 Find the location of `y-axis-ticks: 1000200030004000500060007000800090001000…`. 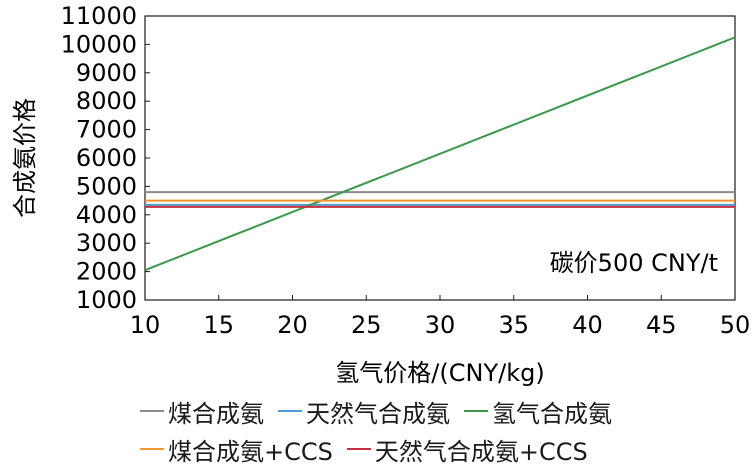

y-axis-ticks: 1000200030004000500060007000800090001000… is located at coordinates (105, 158).